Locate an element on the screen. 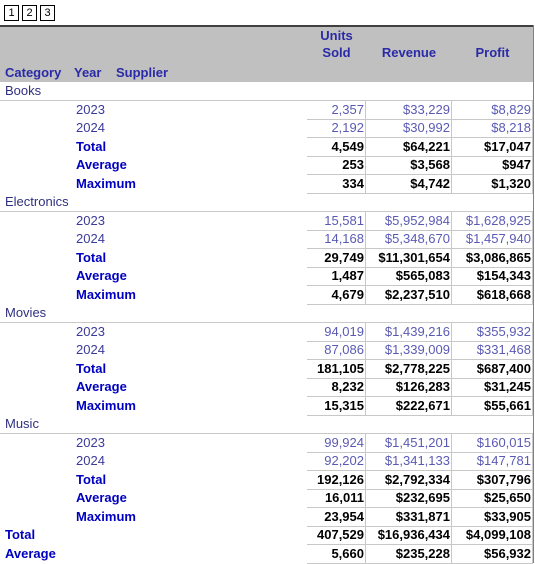  summary-value: $17,047 is located at coordinates (507, 146).